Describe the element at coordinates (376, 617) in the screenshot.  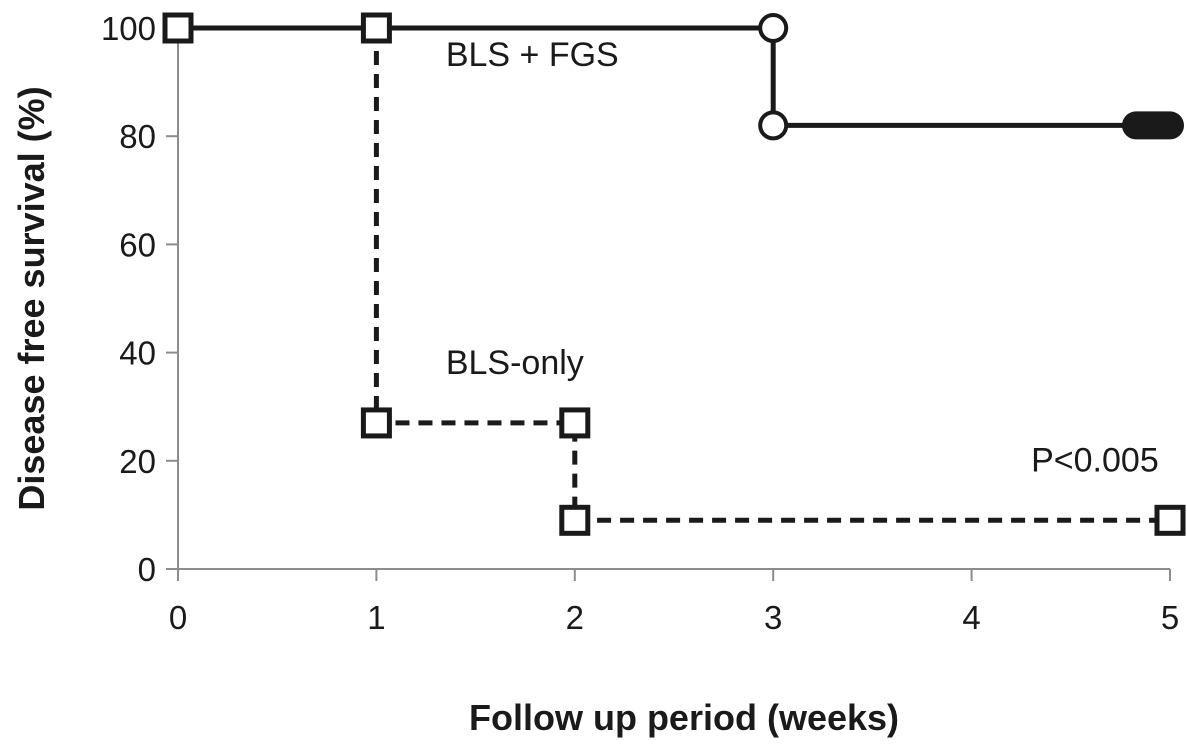
I see `x-tick-label: 1` at that location.